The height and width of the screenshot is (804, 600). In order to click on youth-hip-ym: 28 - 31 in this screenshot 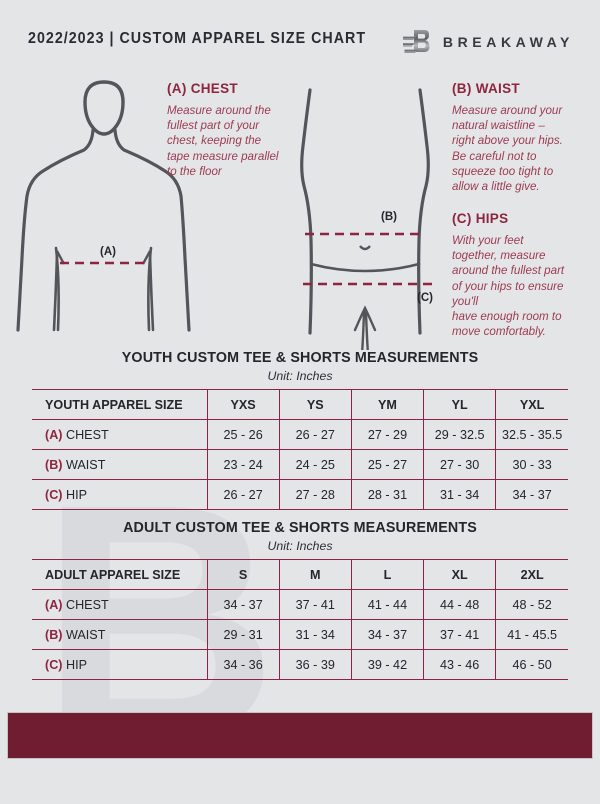, I will do `click(387, 494)`.